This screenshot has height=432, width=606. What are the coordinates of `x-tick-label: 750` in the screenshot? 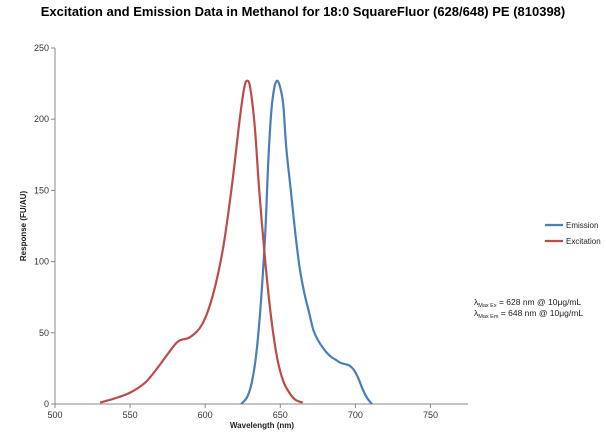 It's located at (430, 415).